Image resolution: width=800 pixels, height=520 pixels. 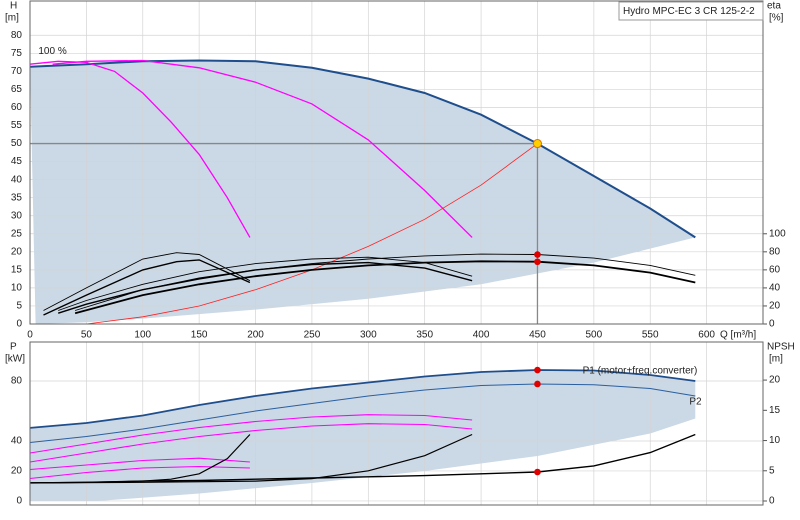 I want to click on x-tick-label: 450, so click(x=537, y=335).